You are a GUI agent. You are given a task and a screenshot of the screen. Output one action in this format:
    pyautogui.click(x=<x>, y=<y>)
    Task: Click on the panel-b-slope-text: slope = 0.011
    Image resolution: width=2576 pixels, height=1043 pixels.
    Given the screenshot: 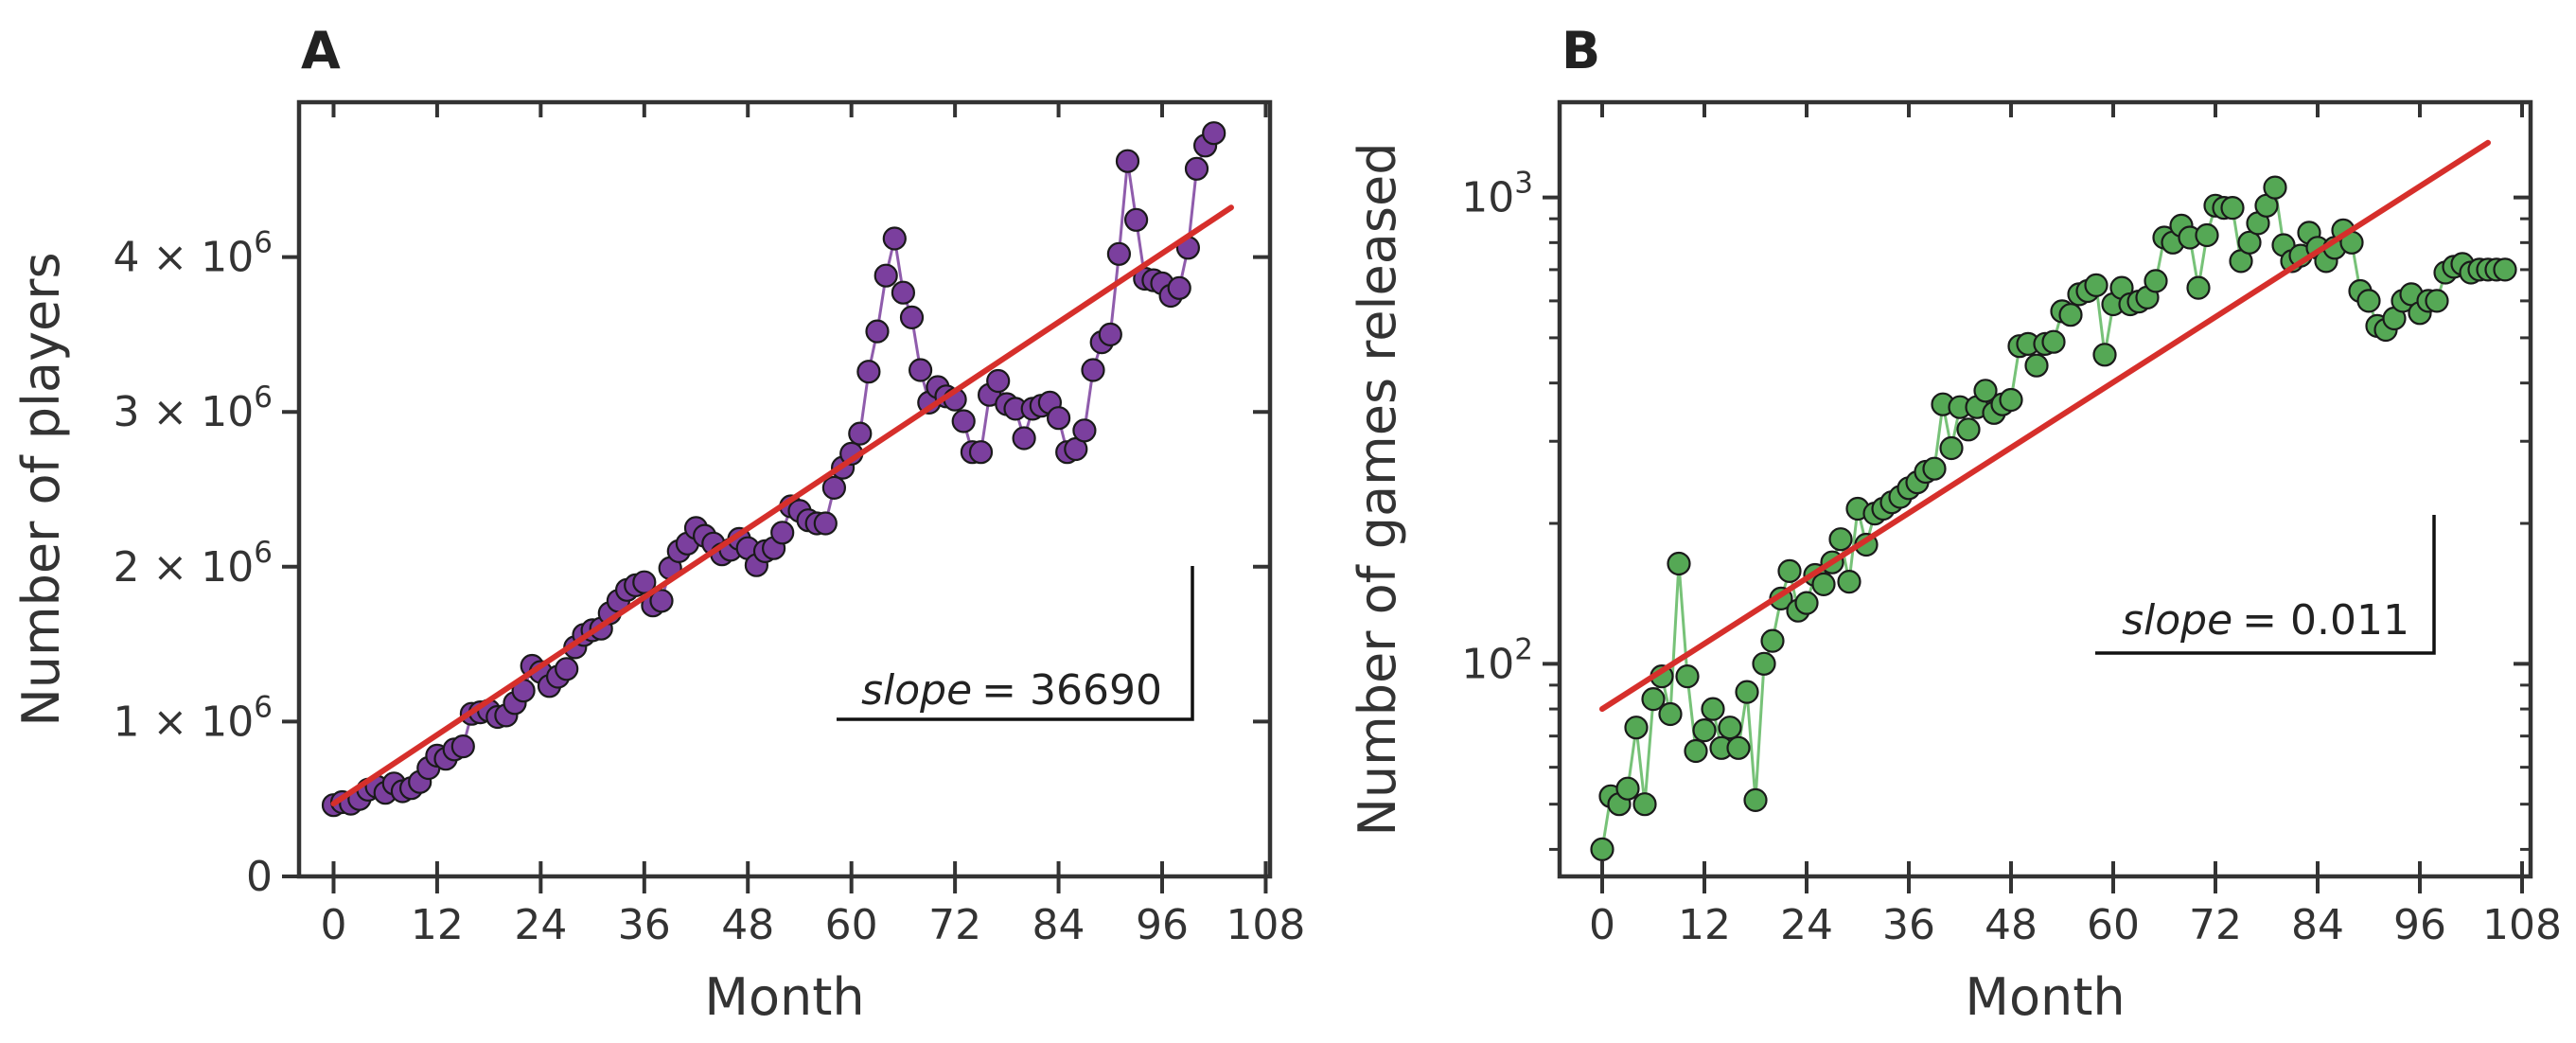 What is the action you would take?
    pyautogui.click(x=2265, y=620)
    